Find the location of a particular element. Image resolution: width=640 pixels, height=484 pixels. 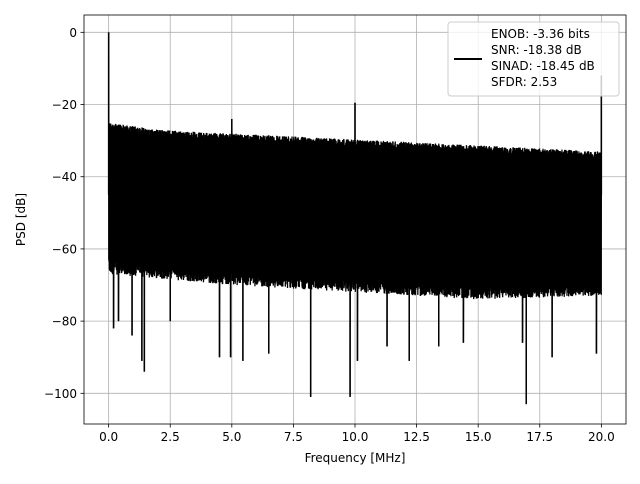

x-axis-ticks: 0.0 2.5 5.0 7.5 10.0 12.5 15.0 17.5 20.0 is located at coordinates (357, 434).